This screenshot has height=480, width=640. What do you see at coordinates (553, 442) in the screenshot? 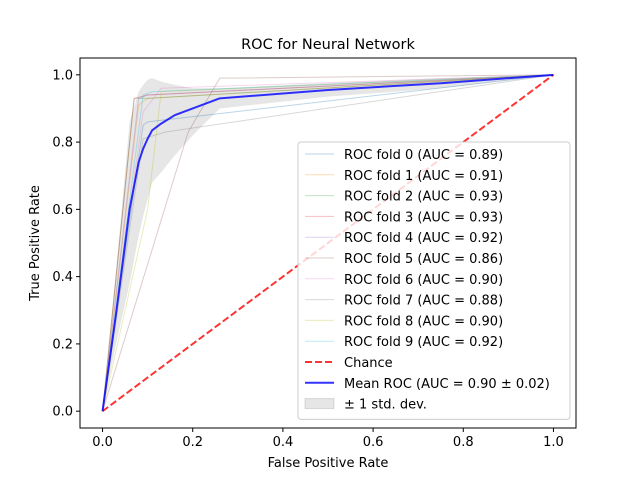
I see `x-tick-label: 1.0` at bounding box center [553, 442].